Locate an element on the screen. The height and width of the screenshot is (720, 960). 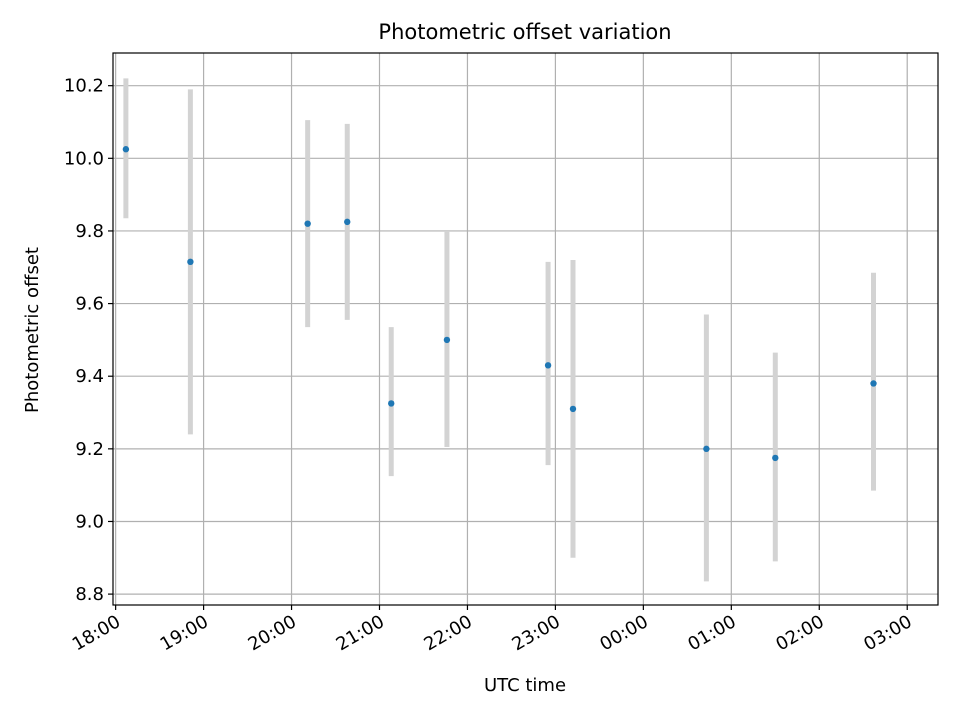
x-tick-label: 22:00 is located at coordinates (448, 633).